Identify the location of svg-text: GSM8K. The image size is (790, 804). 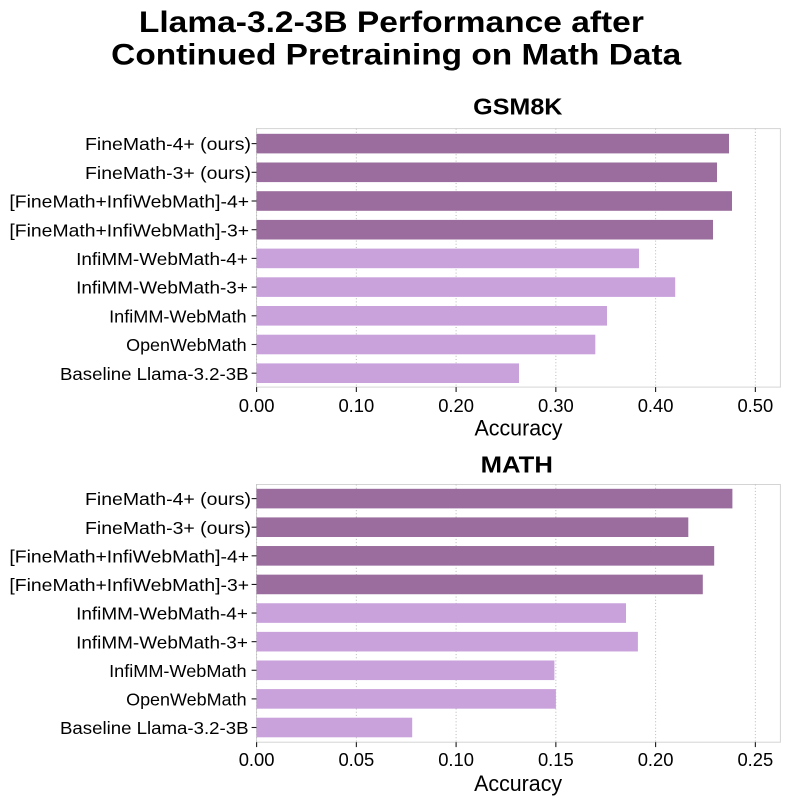
(517, 107).